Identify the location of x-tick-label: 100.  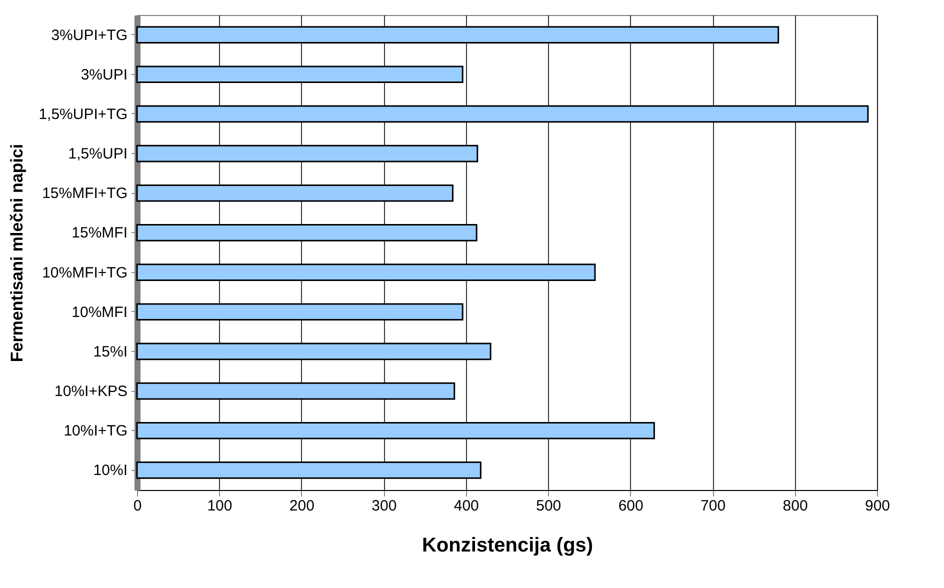
(219, 506).